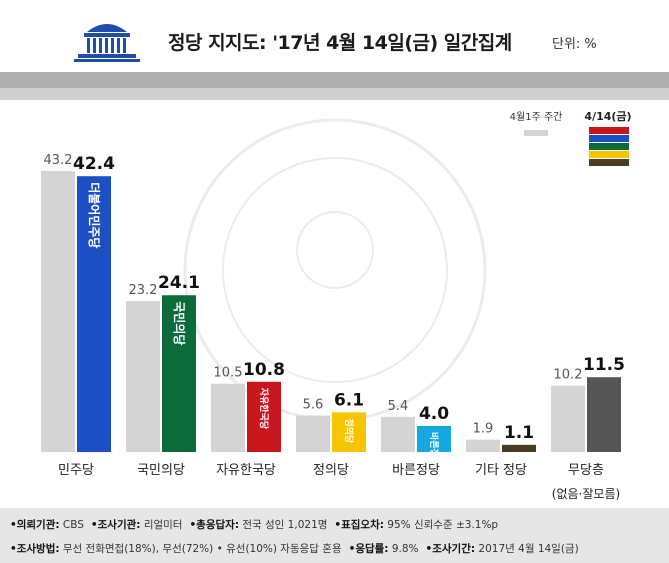  What do you see at coordinates (434, 414) in the screenshot?
I see `value-label-daily-4: 4.0` at bounding box center [434, 414].